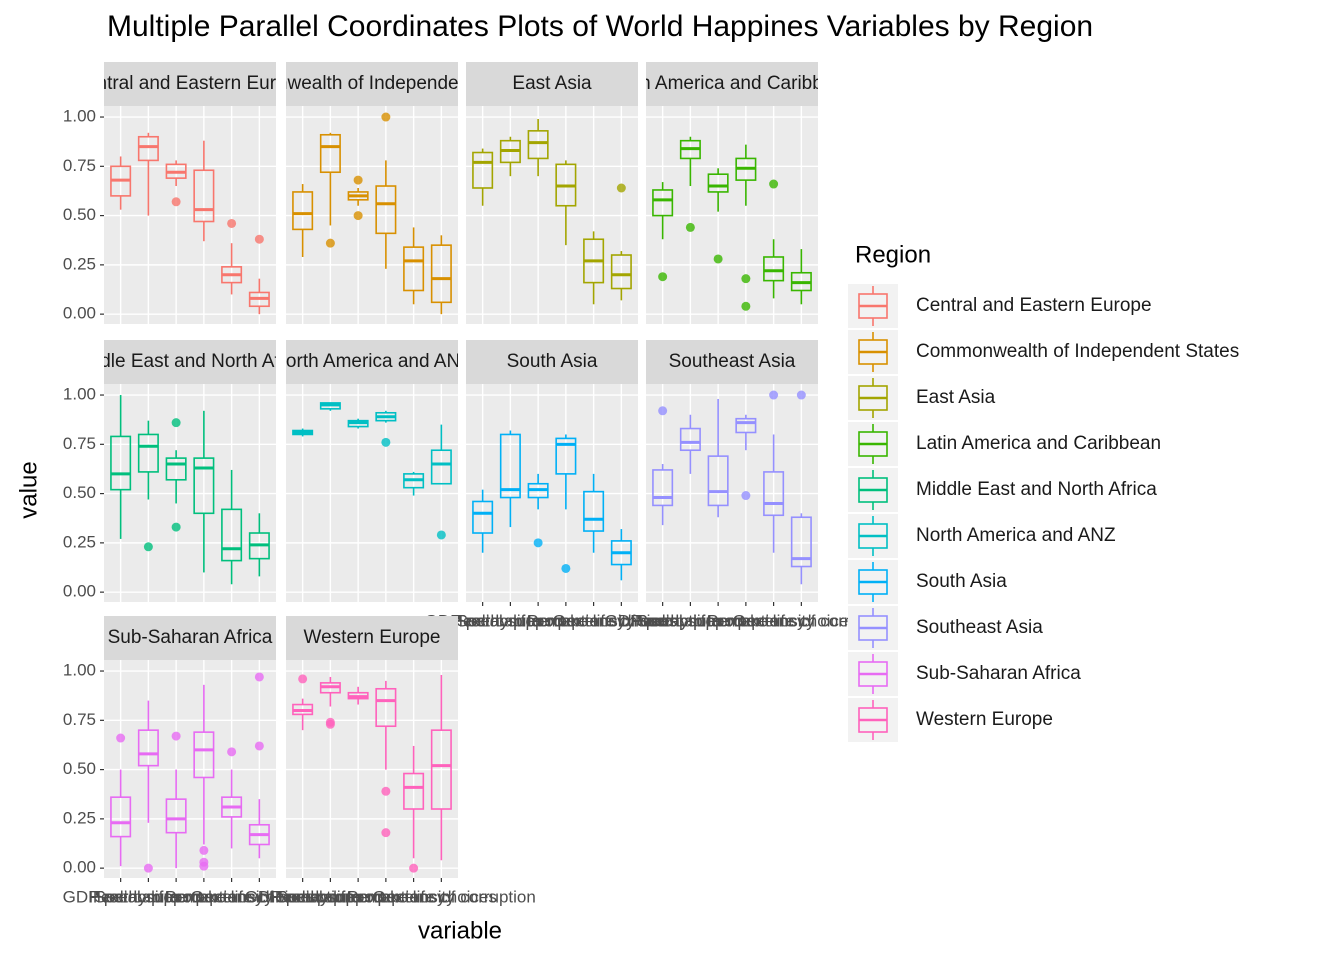 This screenshot has height=960, width=1344. I want to click on x-tick-label: Social support, so click(331, 896).